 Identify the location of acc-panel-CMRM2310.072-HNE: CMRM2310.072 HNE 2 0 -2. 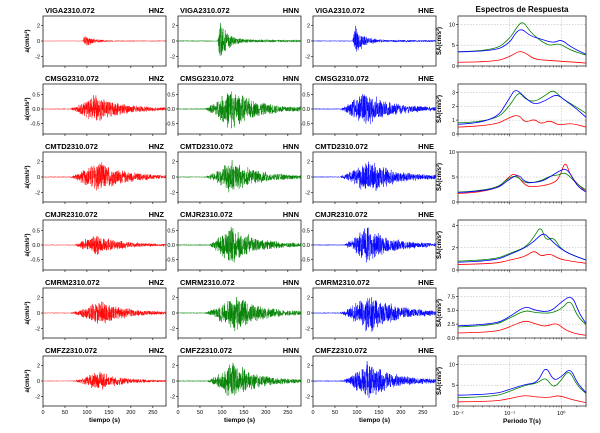
(371, 309).